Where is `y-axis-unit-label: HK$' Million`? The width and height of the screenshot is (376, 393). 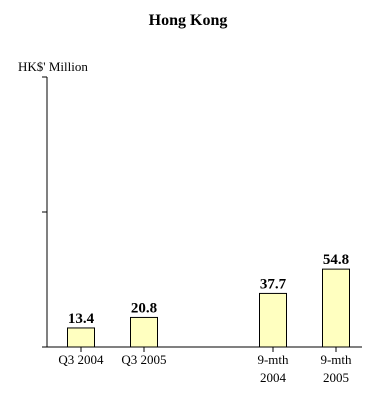 y-axis-unit-label: HK$' Million is located at coordinates (53, 66).